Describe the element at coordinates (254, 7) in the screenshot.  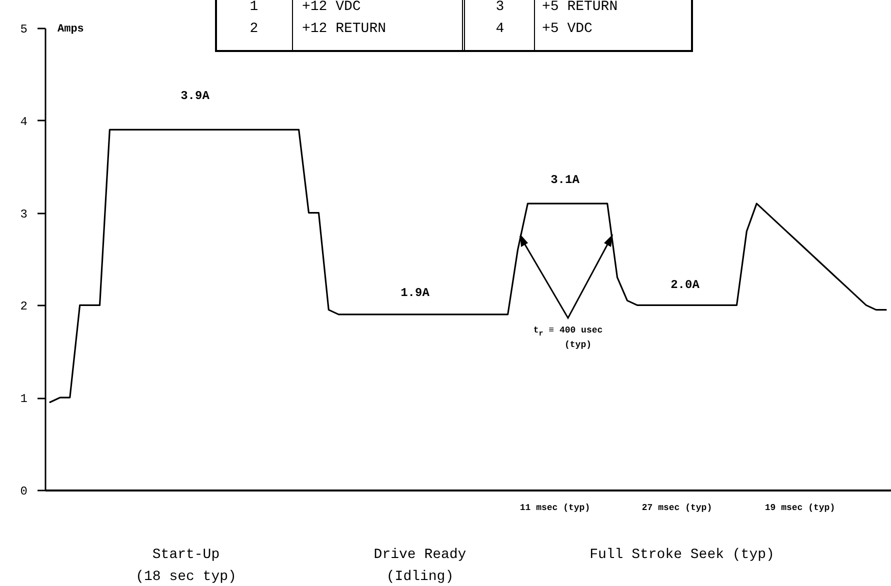
I see `text: 1` at that location.